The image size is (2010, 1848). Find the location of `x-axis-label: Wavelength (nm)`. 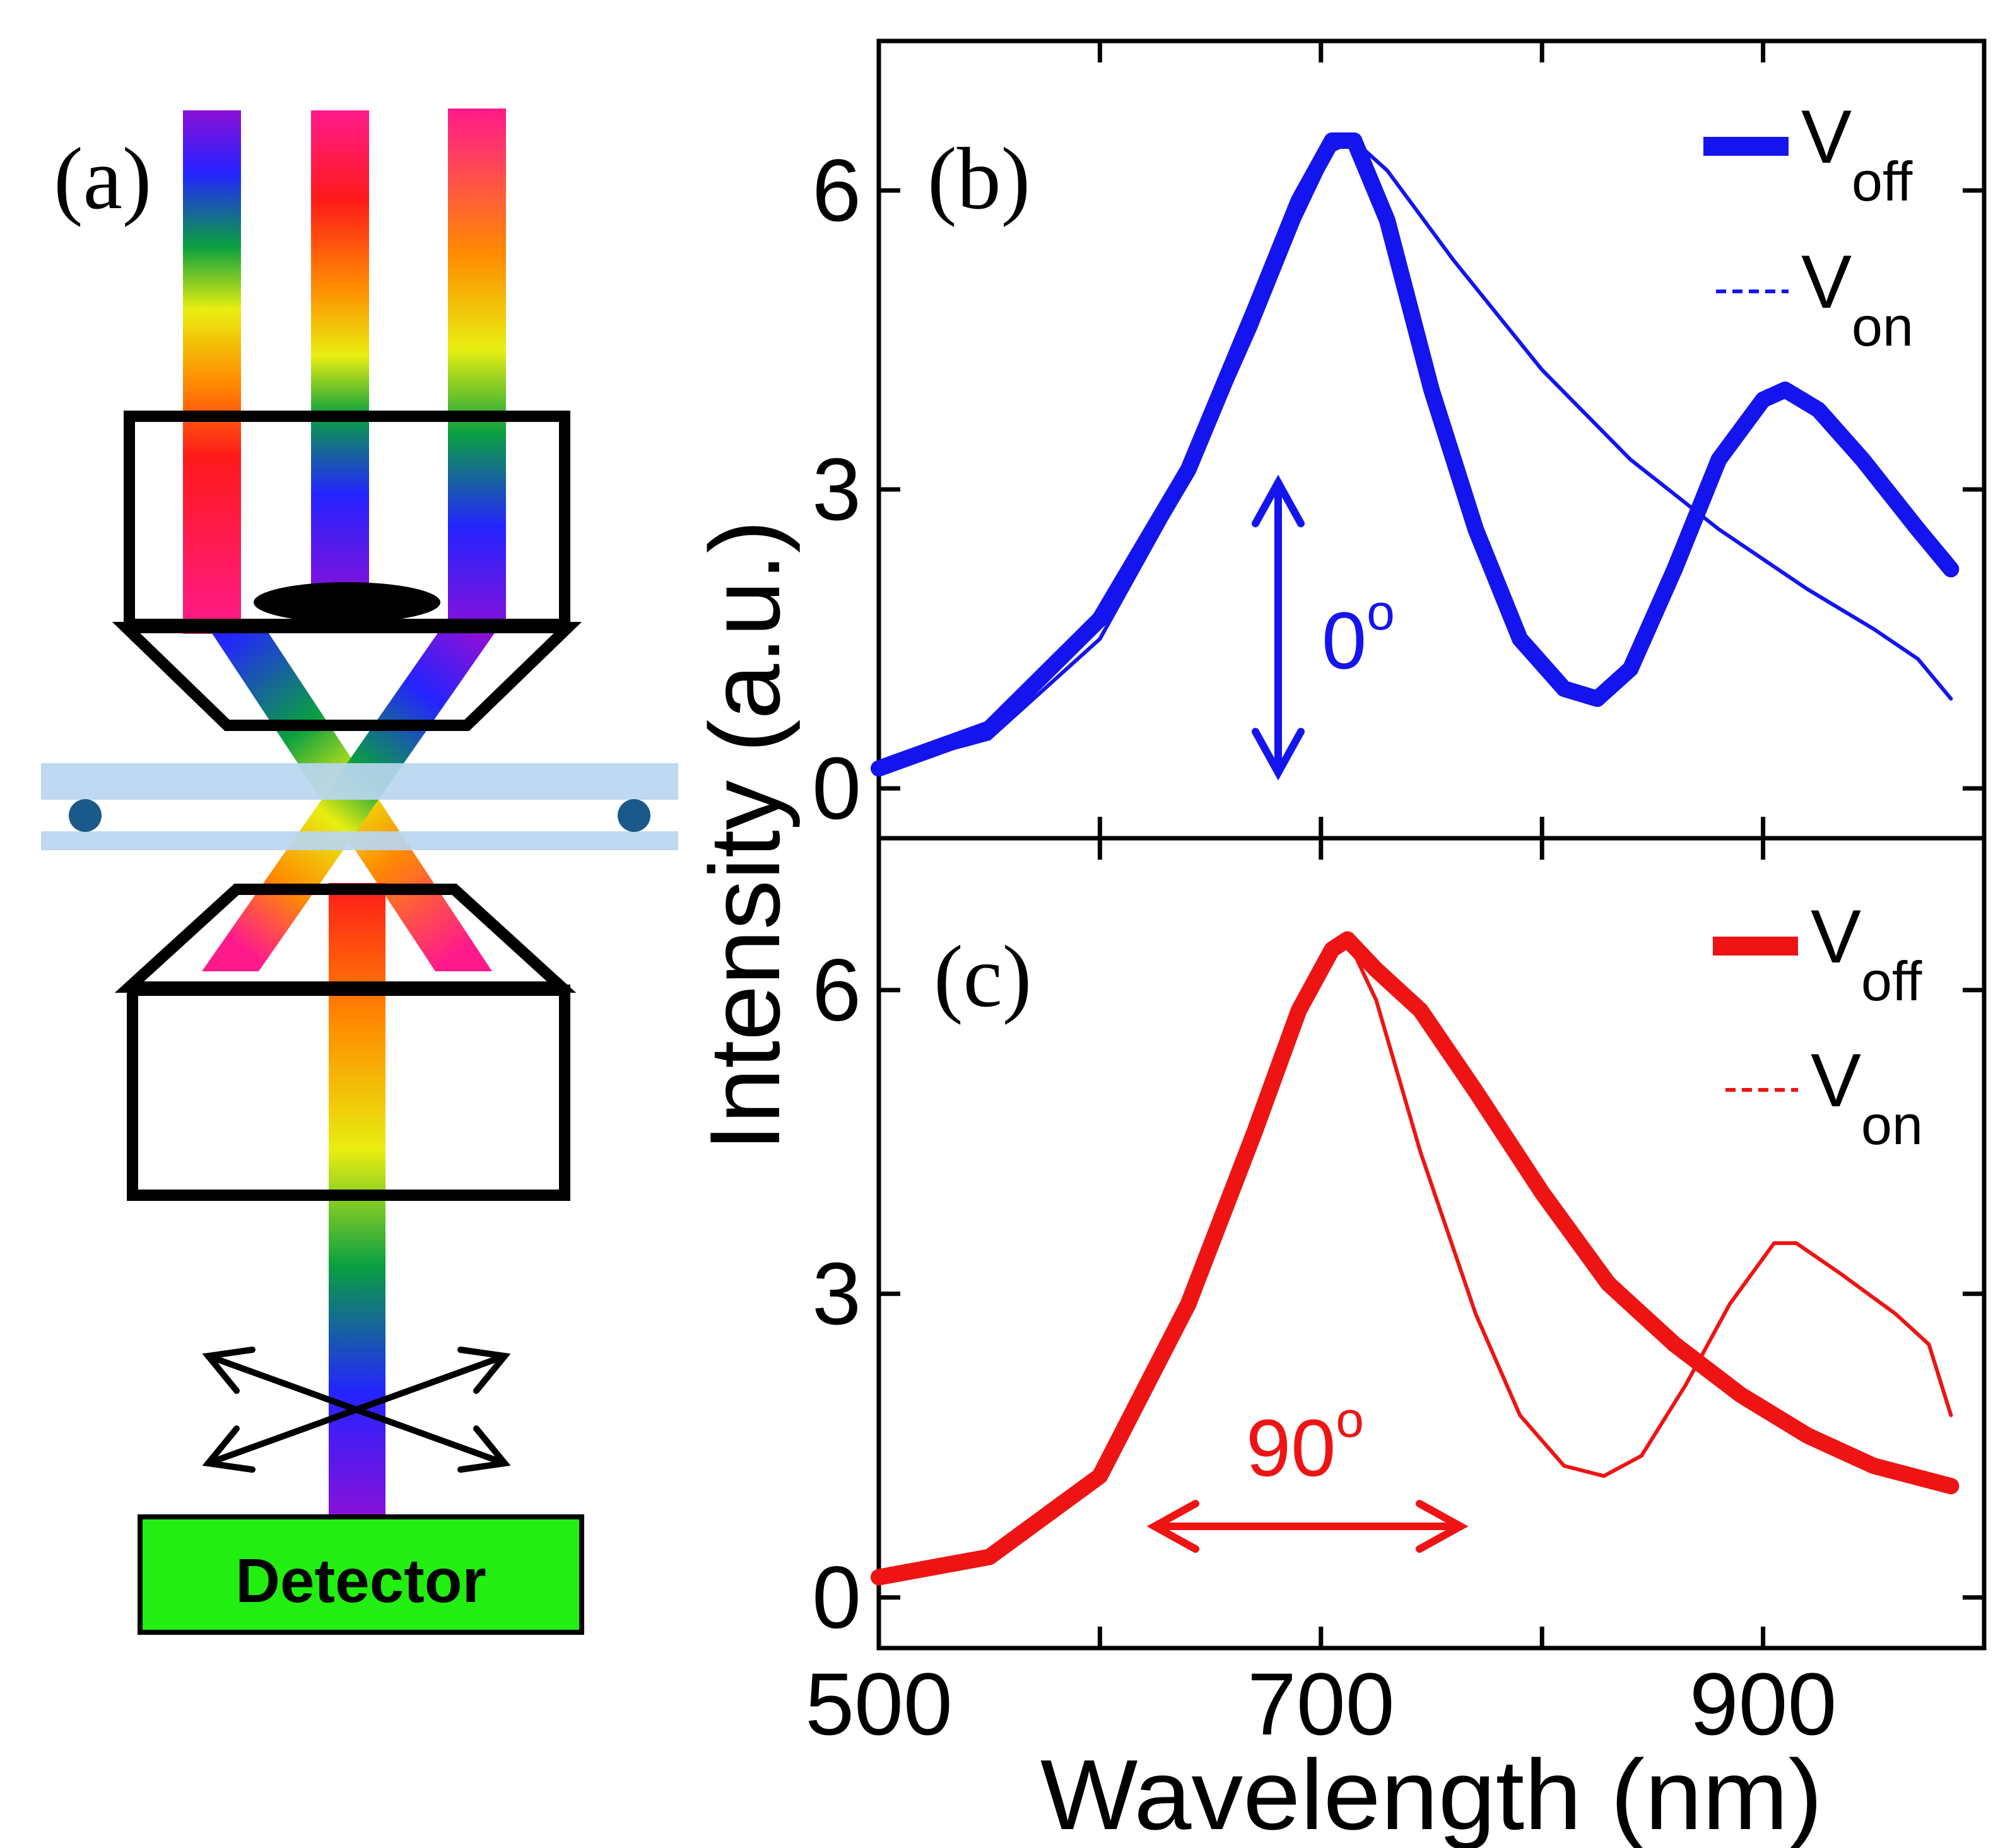

x-axis-label: Wavelength (nm) is located at coordinates (1432, 1794).